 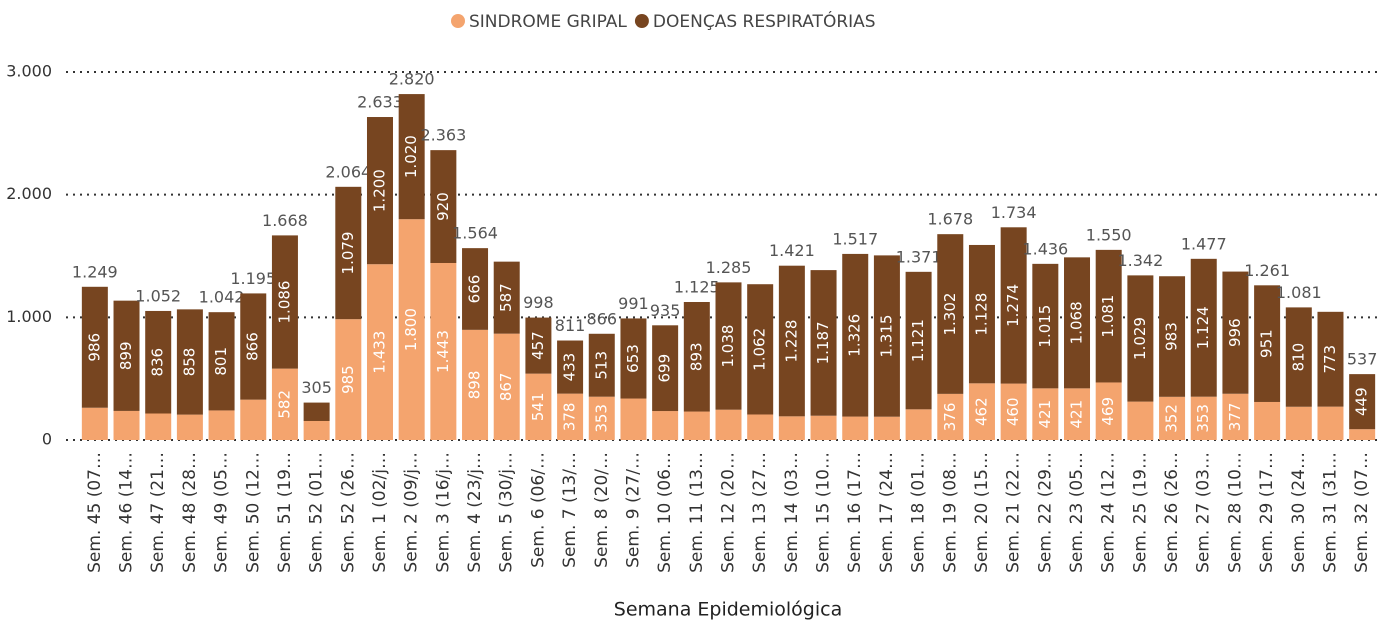 What do you see at coordinates (475, 289) in the screenshot?
I see `value-label: 666` at bounding box center [475, 289].